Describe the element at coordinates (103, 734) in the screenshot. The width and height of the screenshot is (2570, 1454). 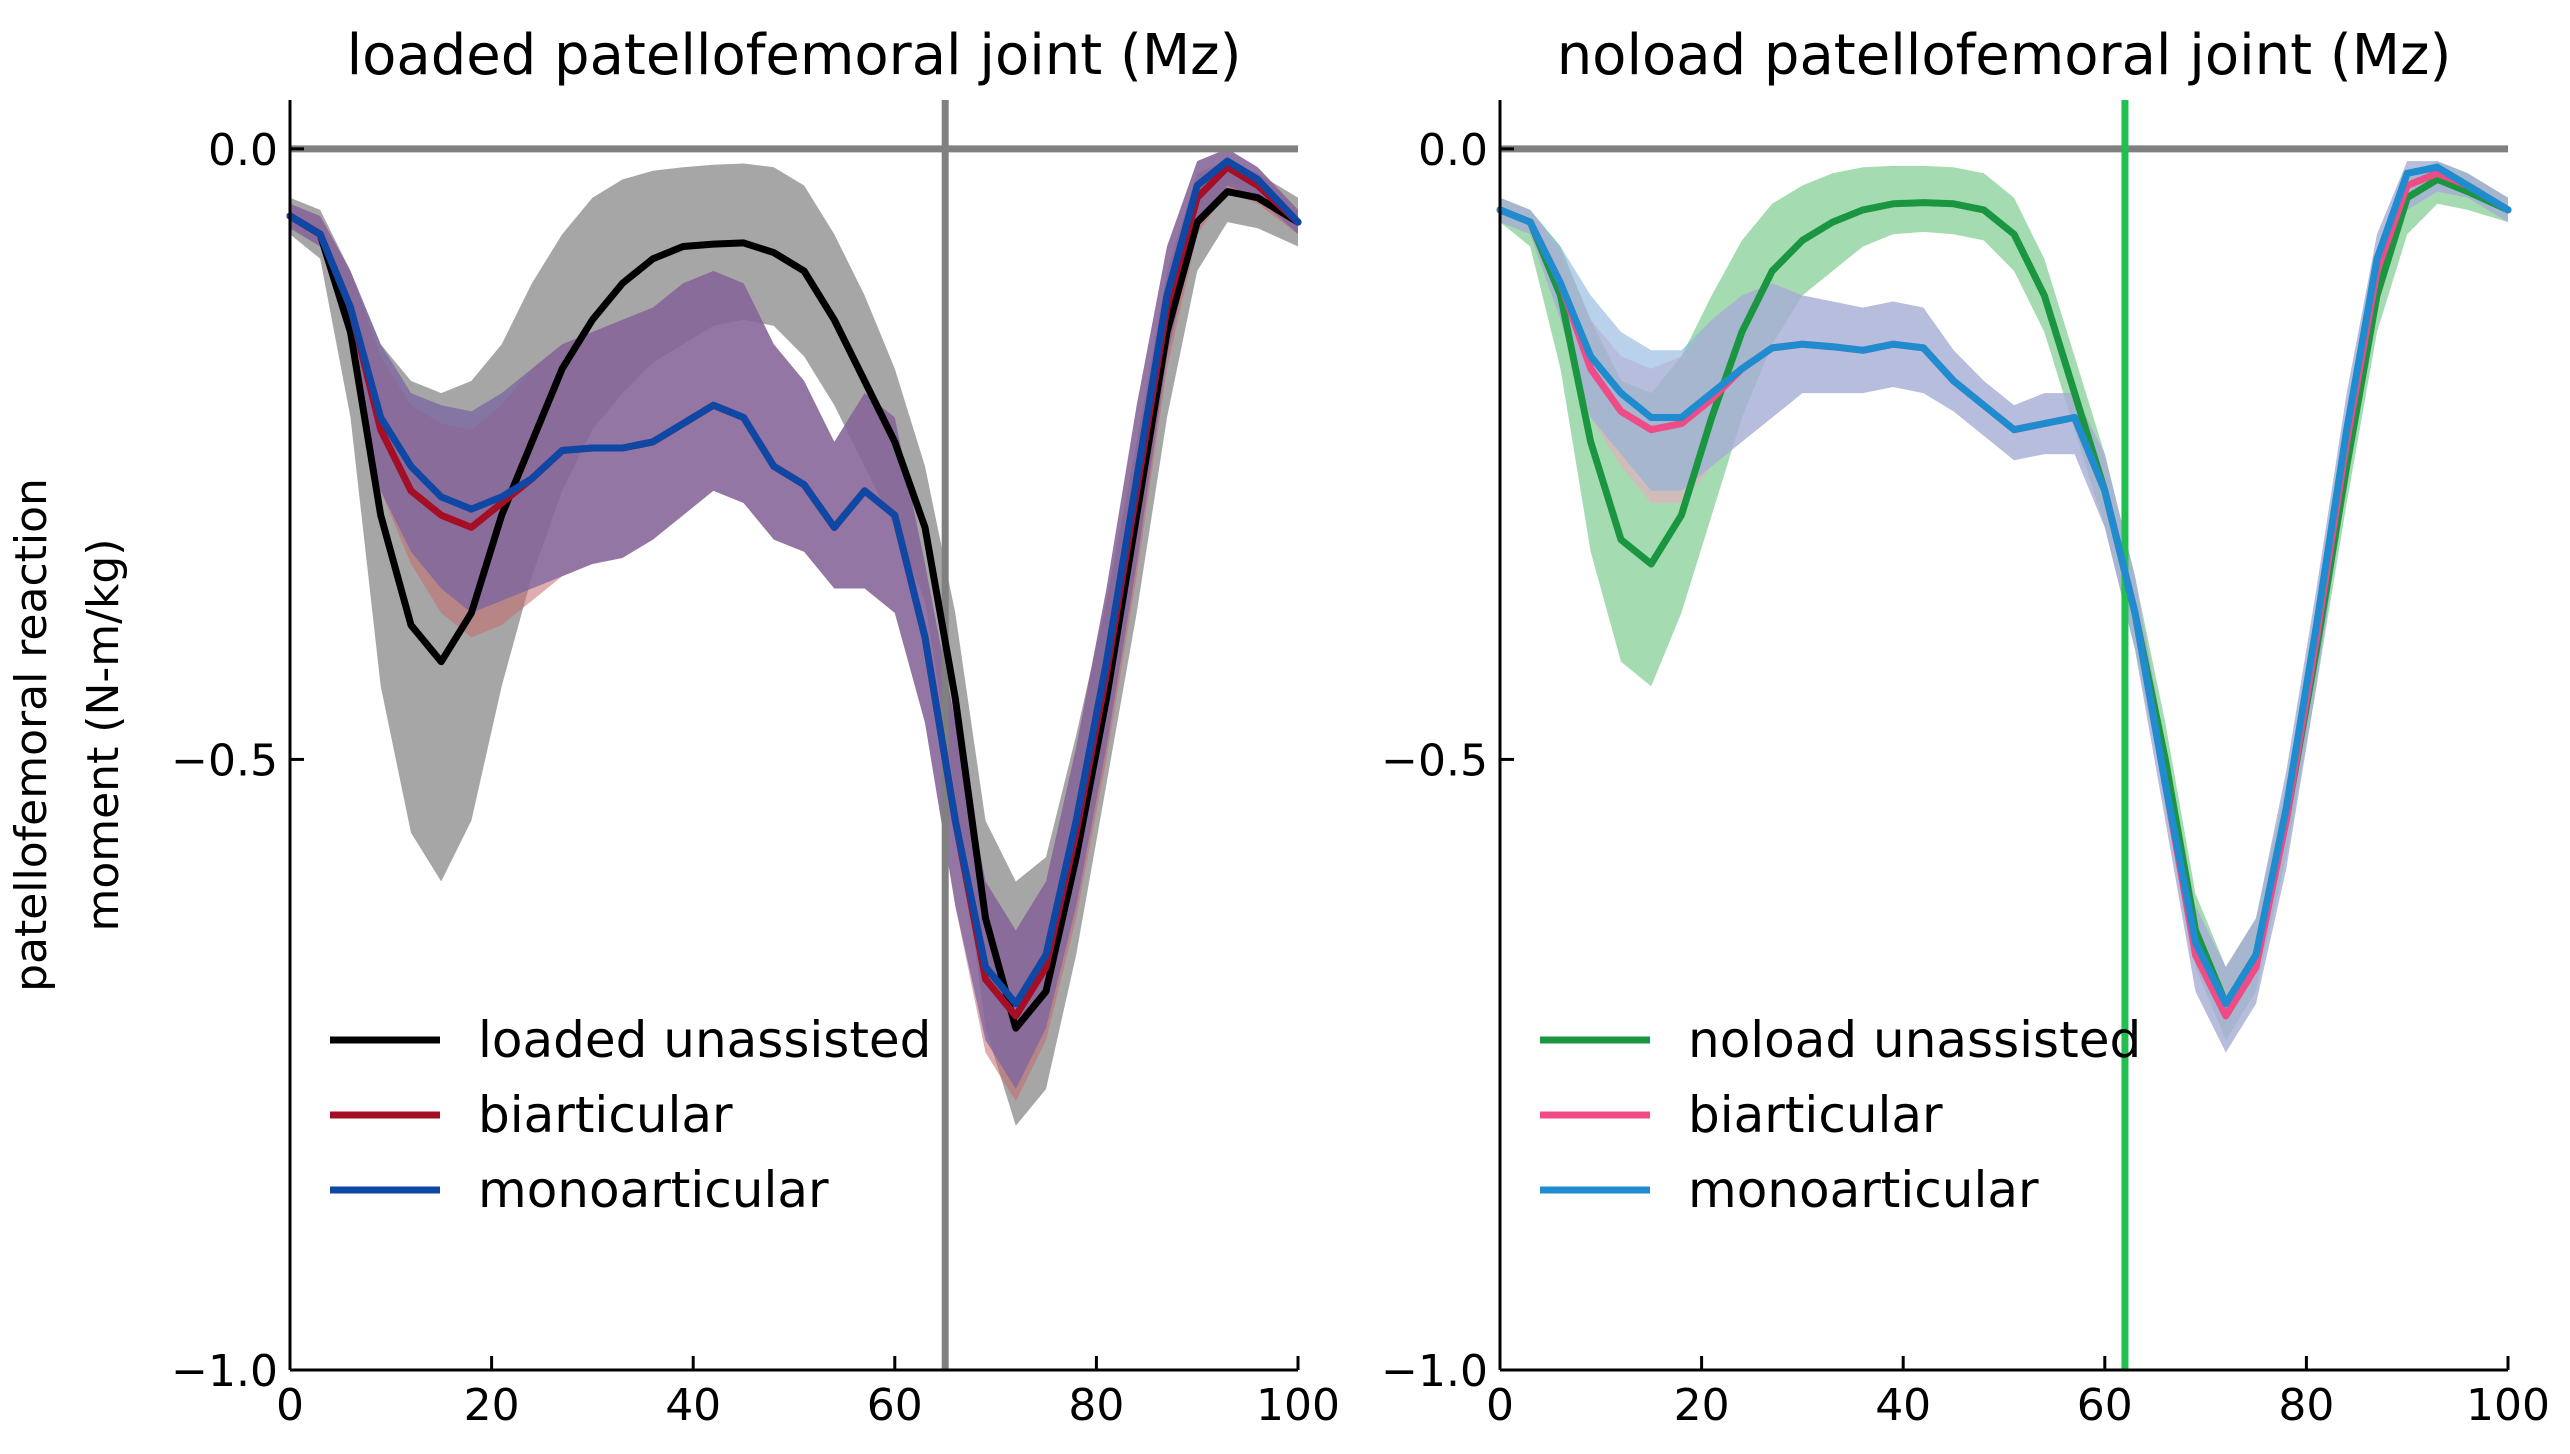
I see `y-axis-label-line2: moment (N-m/kg)` at that location.